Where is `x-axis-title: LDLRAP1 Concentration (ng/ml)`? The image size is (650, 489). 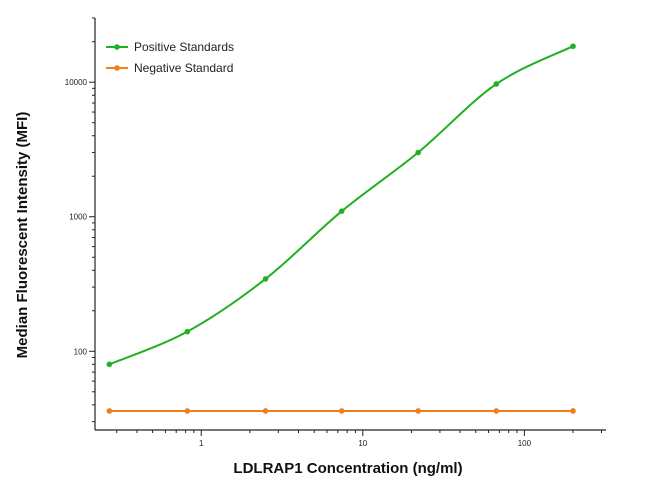 x-axis-title: LDLRAP1 Concentration (ng/ml) is located at coordinates (347, 468).